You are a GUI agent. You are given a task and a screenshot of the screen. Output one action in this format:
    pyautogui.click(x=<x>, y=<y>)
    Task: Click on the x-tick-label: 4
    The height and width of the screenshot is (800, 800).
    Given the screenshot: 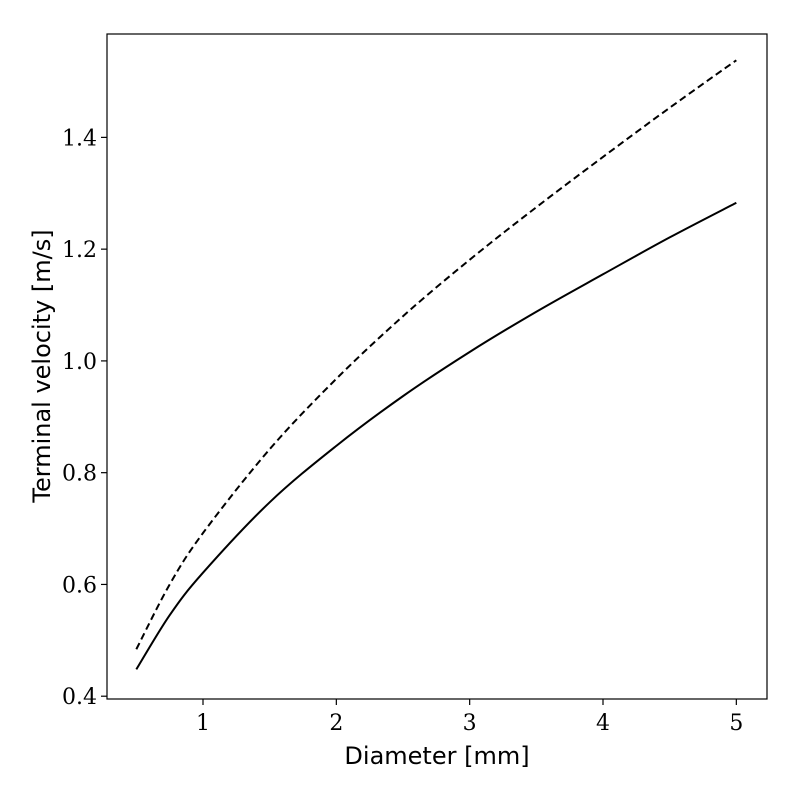 What is the action you would take?
    pyautogui.click(x=603, y=723)
    